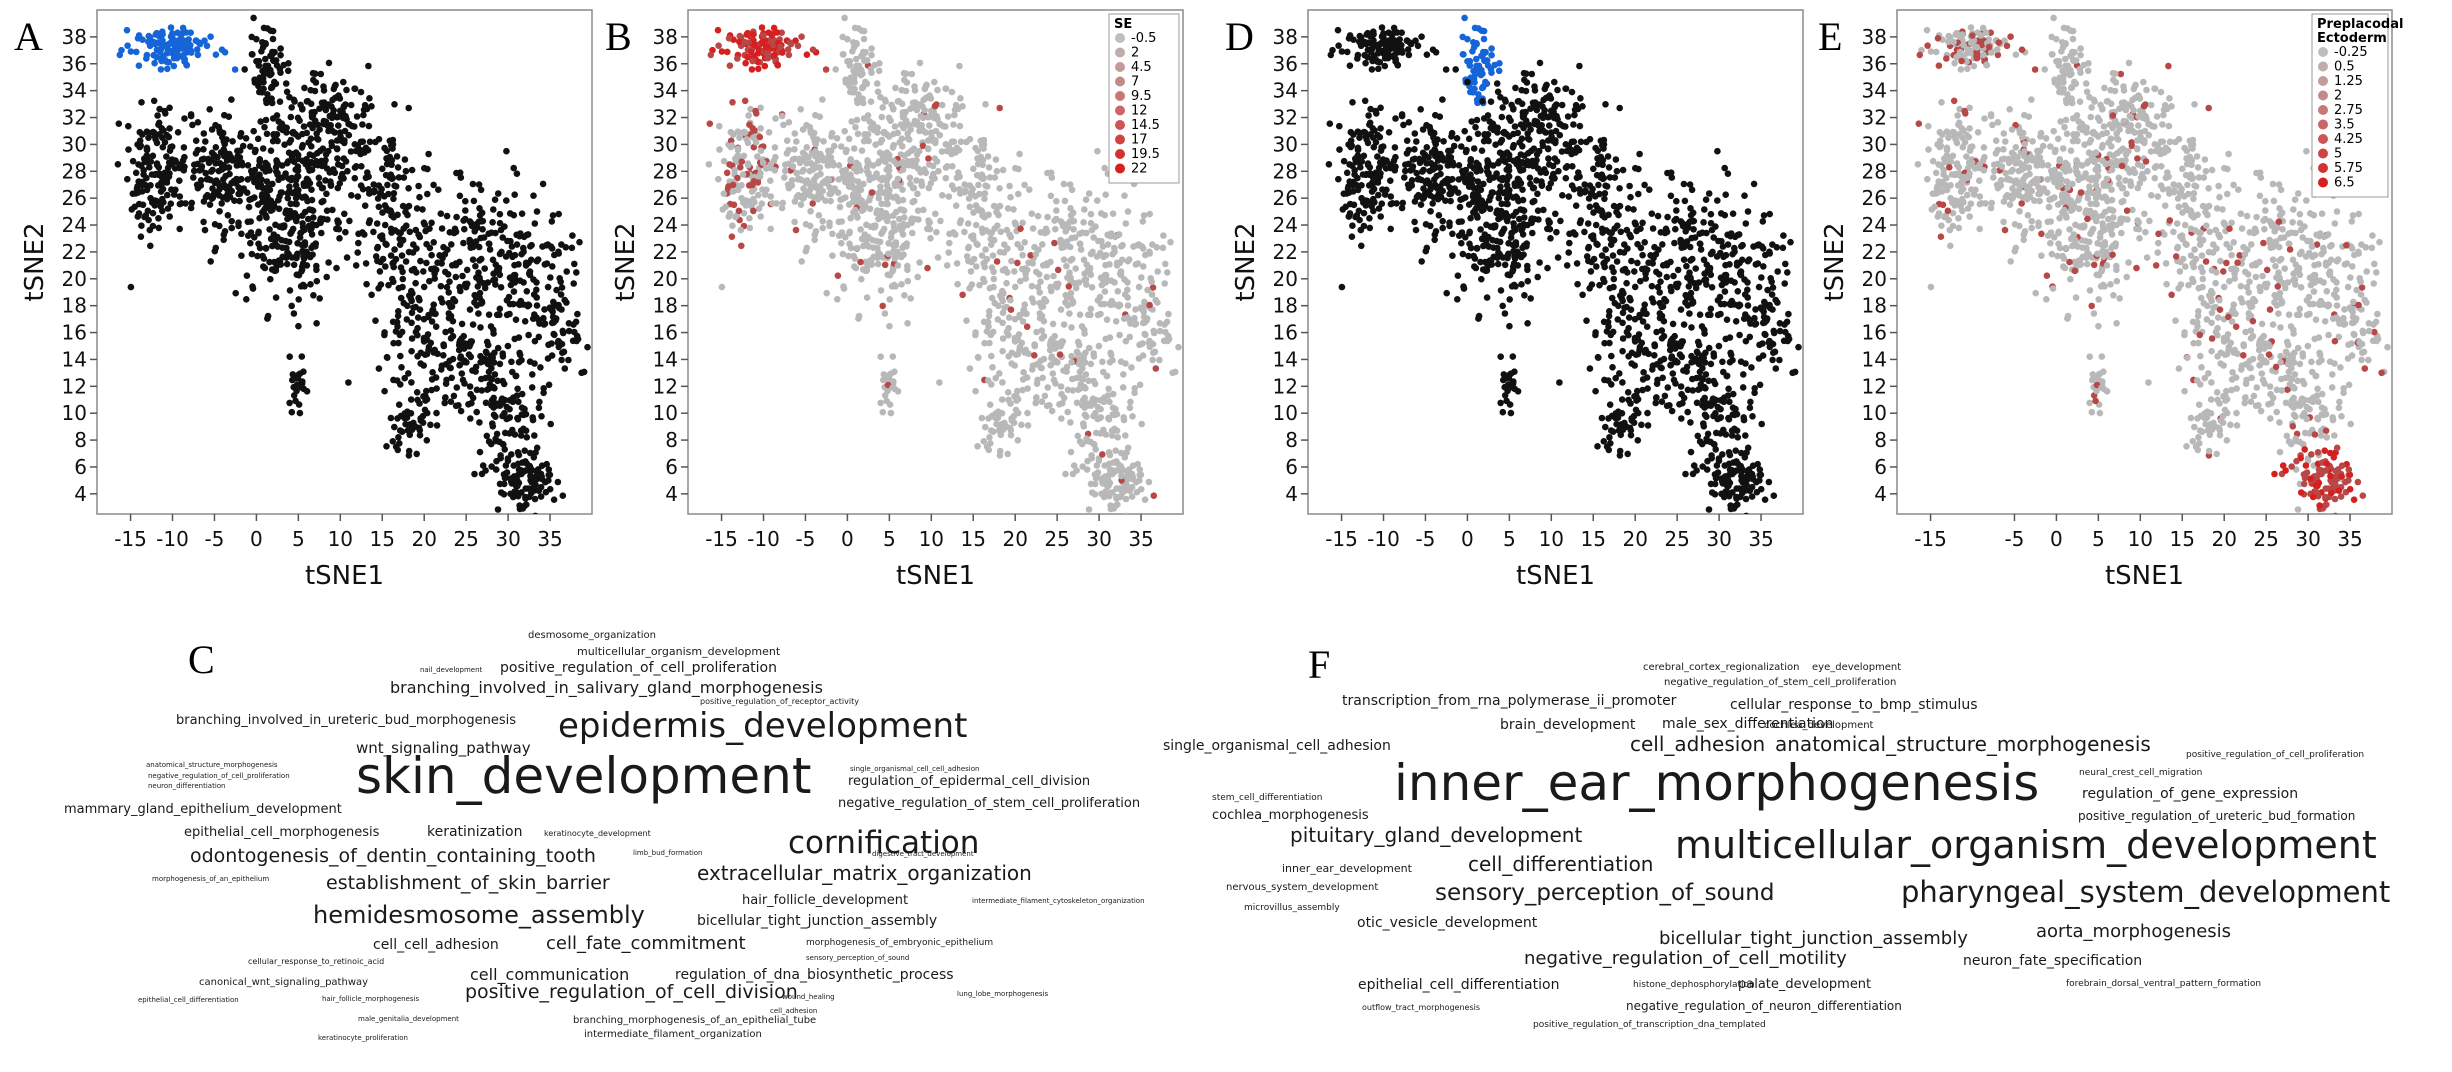 Image resolution: width=2452 pixels, height=1072 pixels. I want to click on x-tick-label: 5, so click(889, 539).